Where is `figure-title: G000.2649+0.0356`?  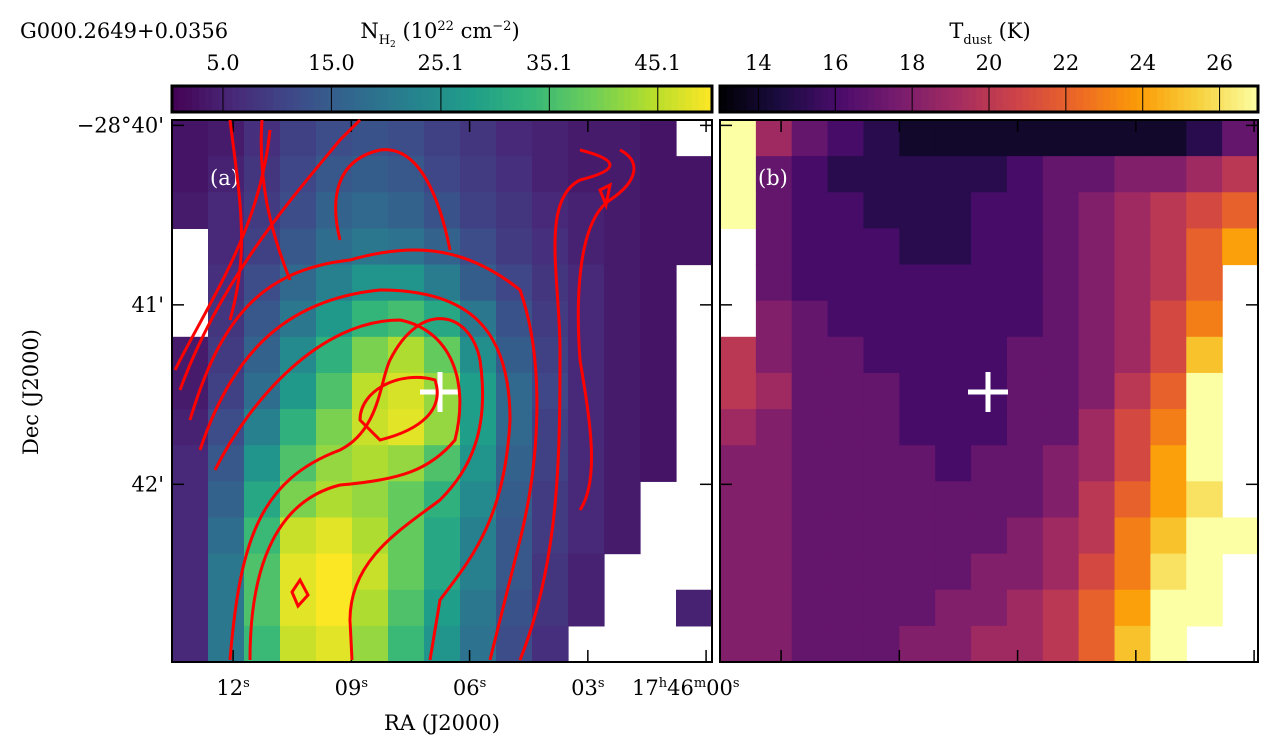 figure-title: G000.2649+0.0356 is located at coordinates (124, 31).